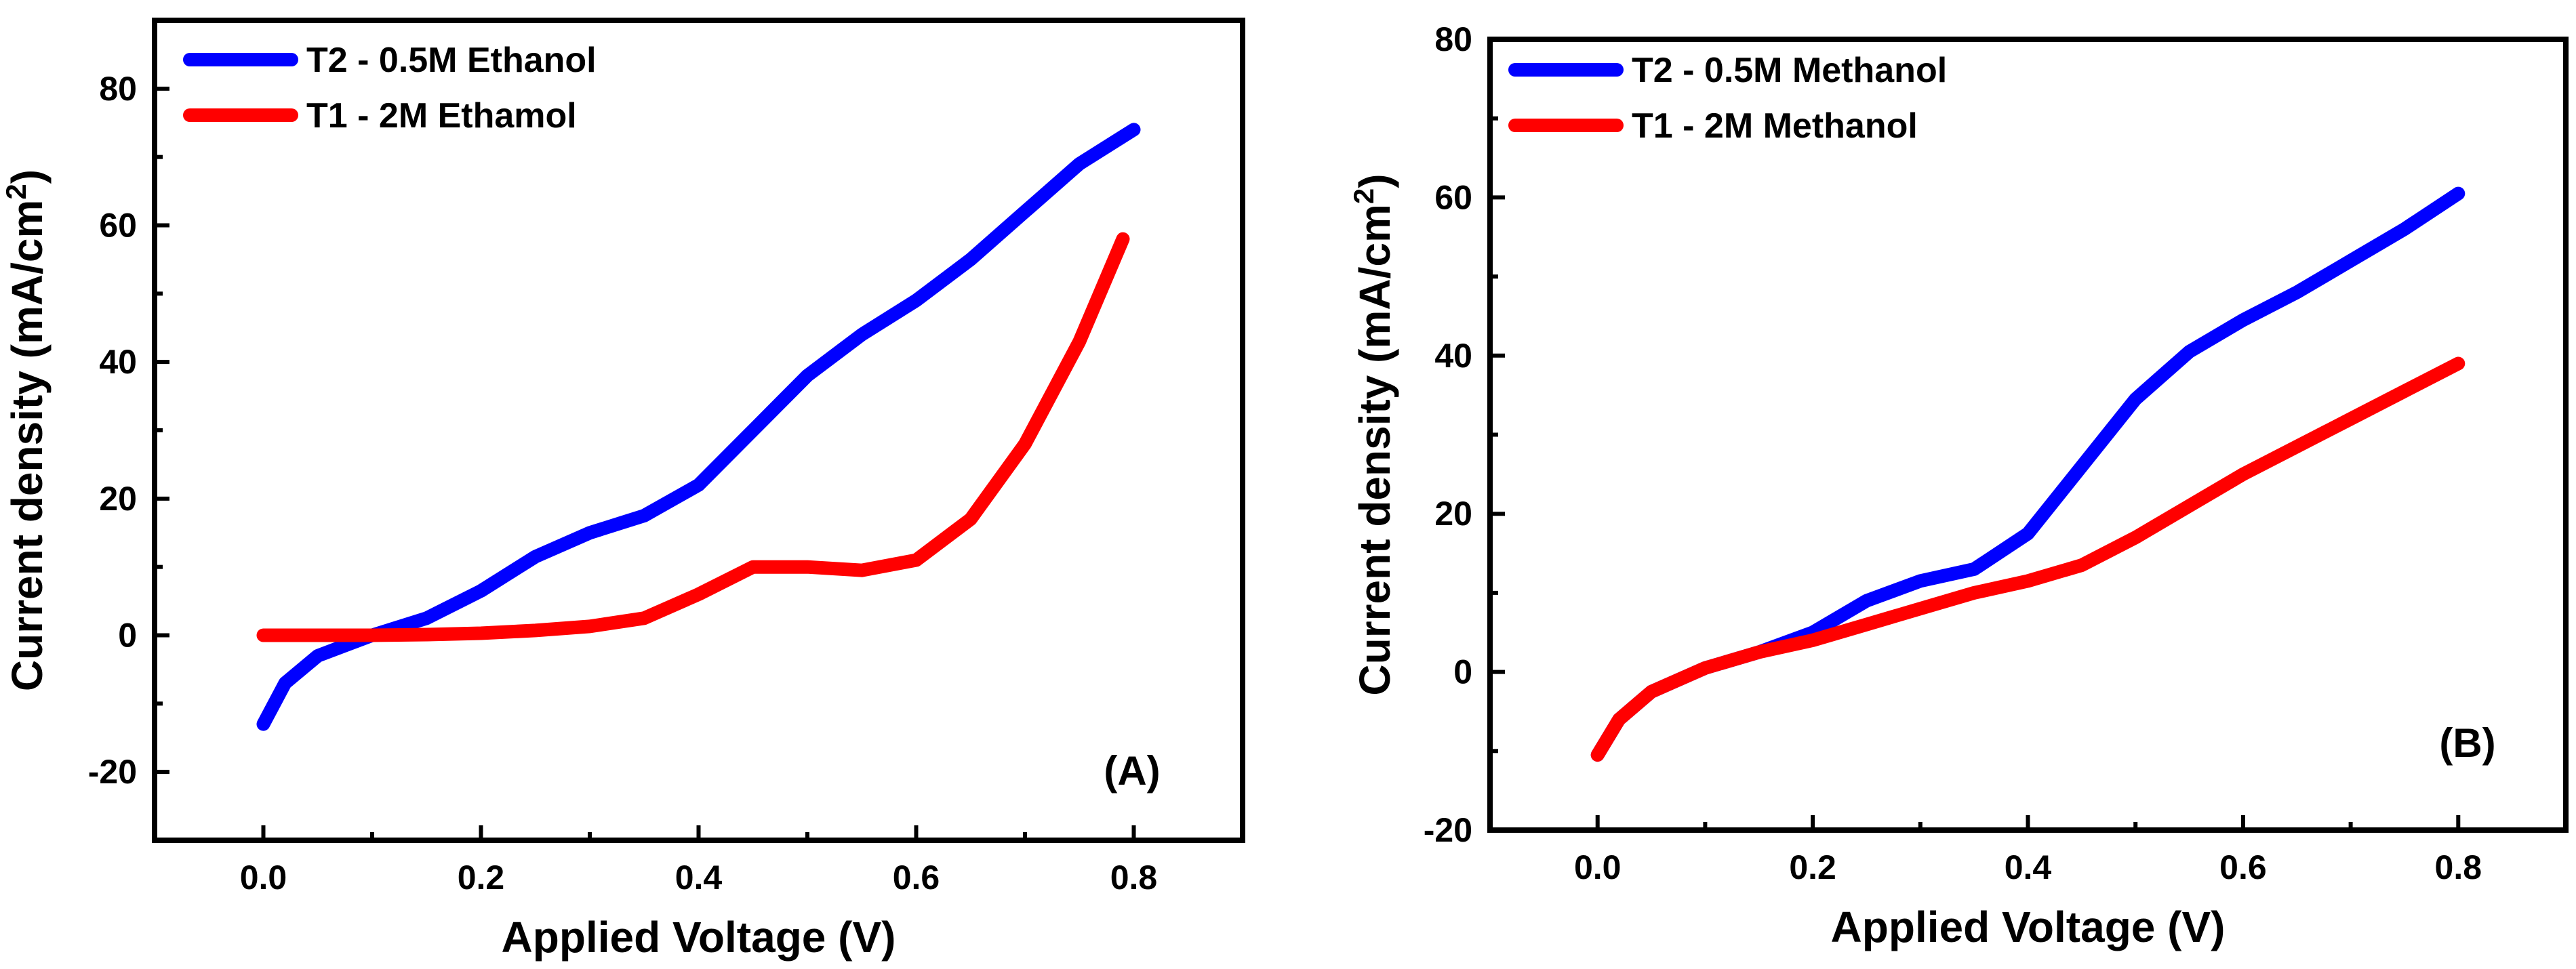  I want to click on legend-label: T1 - 2M Methanol, so click(1775, 126).